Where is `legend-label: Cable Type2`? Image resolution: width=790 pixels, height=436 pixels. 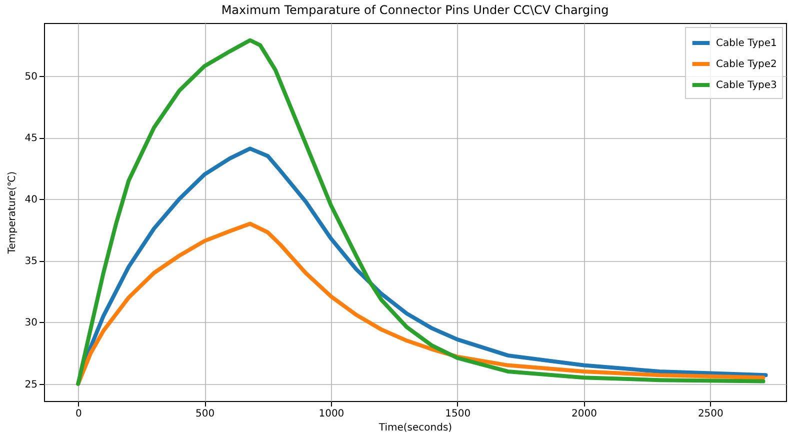 legend-label: Cable Type2 is located at coordinates (746, 64).